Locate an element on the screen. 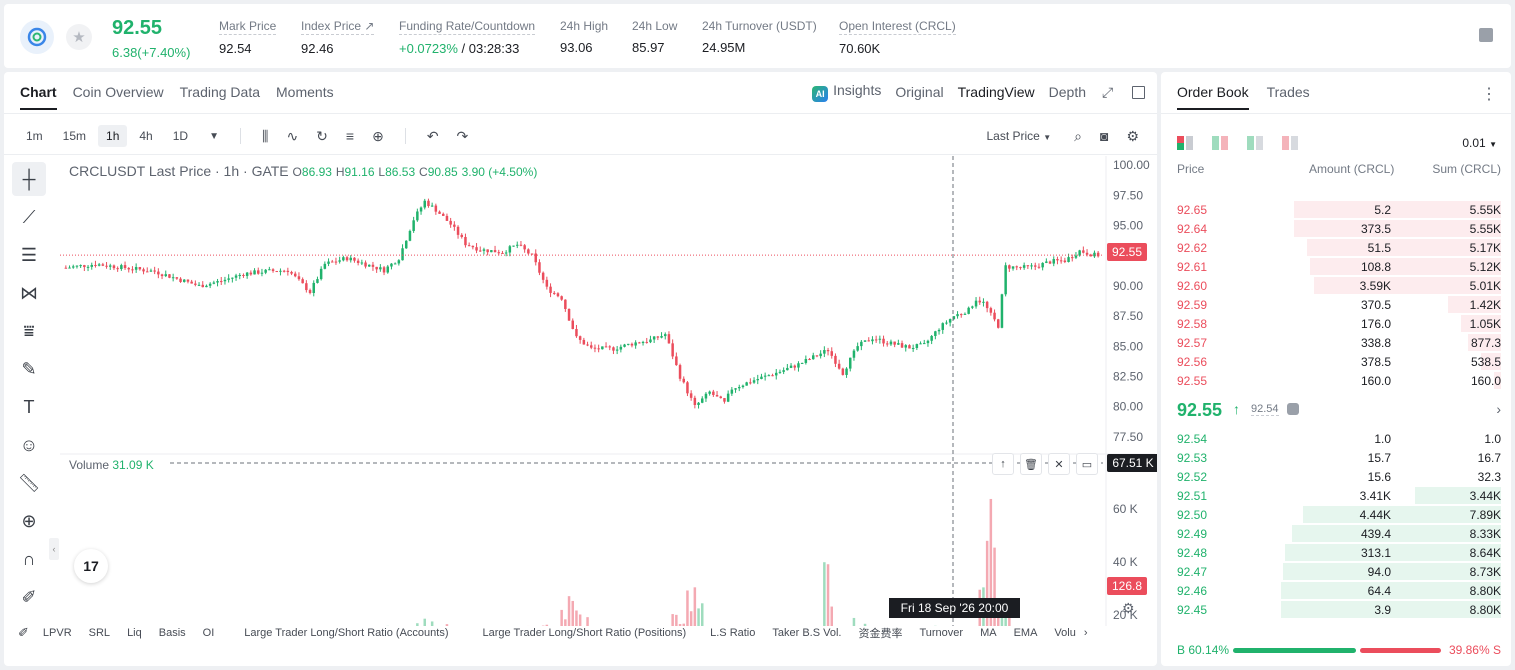  bid-row: 92.50 4.44K 7.89K is located at coordinates (1336, 514).